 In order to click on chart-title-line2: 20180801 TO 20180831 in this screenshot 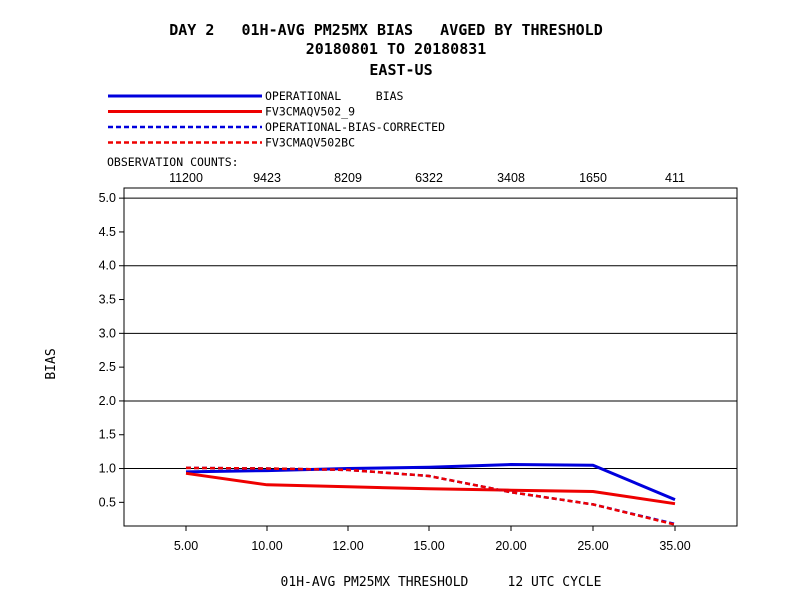, I will do `click(396, 49)`.